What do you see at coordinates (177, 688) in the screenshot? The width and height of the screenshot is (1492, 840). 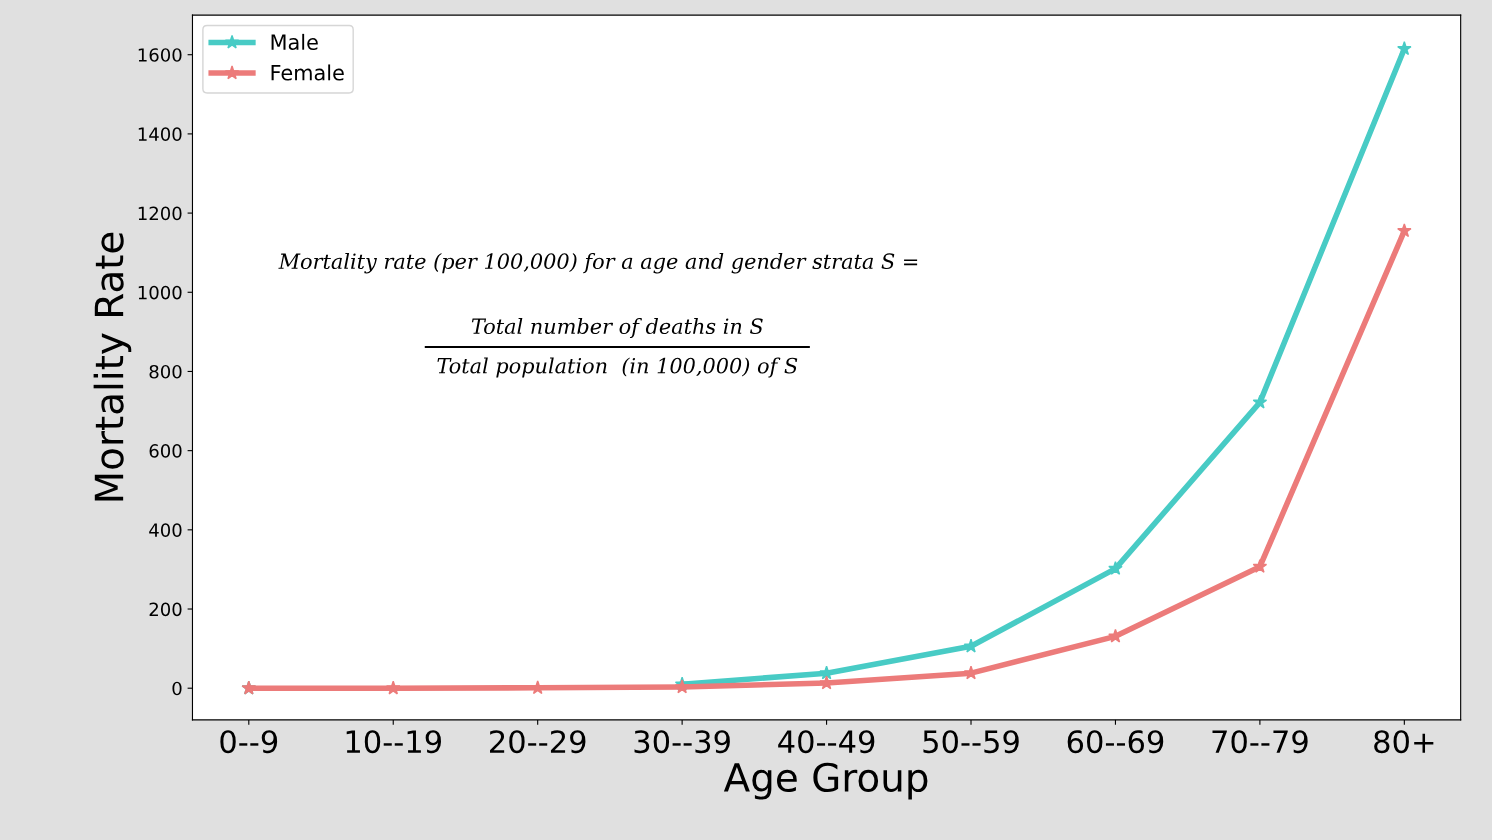 I see `y-tick-label: 0` at bounding box center [177, 688].